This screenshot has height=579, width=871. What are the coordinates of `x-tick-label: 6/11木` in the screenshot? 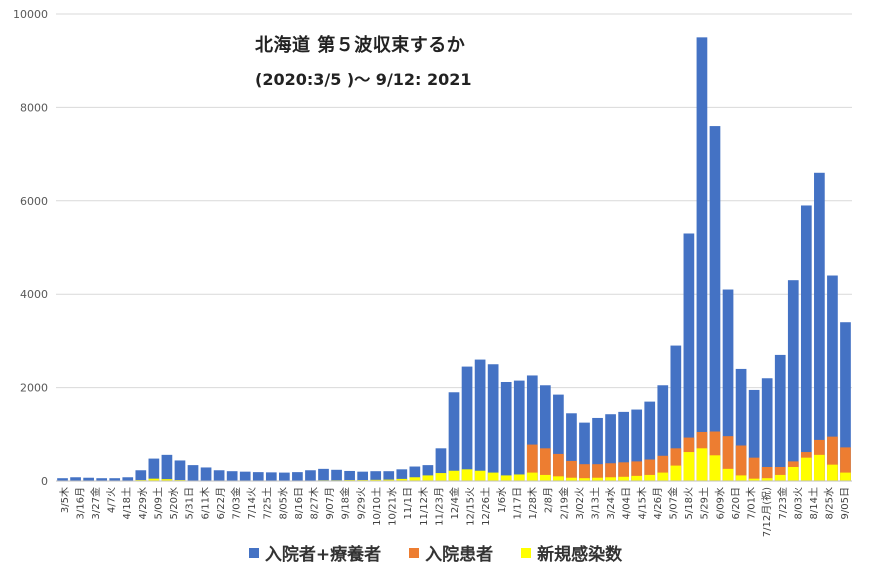 It's located at (205, 503).